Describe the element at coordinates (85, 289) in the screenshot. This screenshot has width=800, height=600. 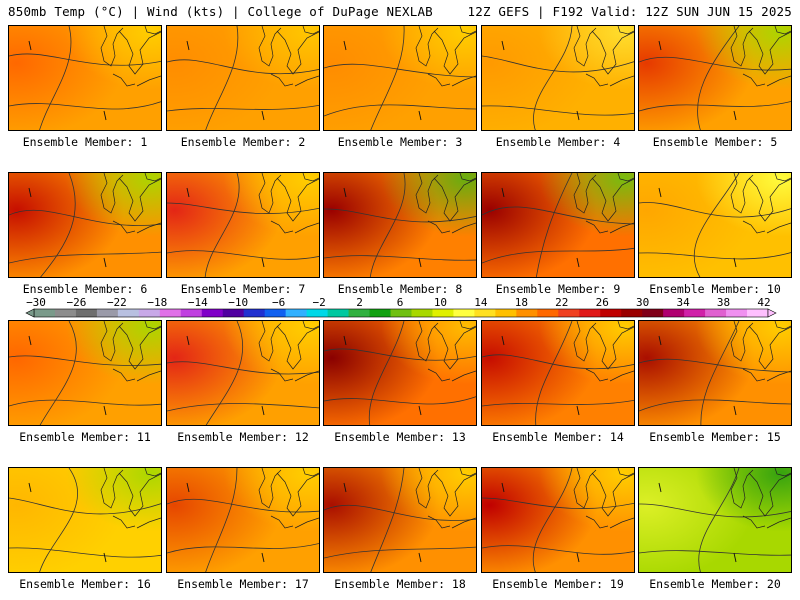
I see `ensemble-member-caption: Ensemble Member: 6` at that location.